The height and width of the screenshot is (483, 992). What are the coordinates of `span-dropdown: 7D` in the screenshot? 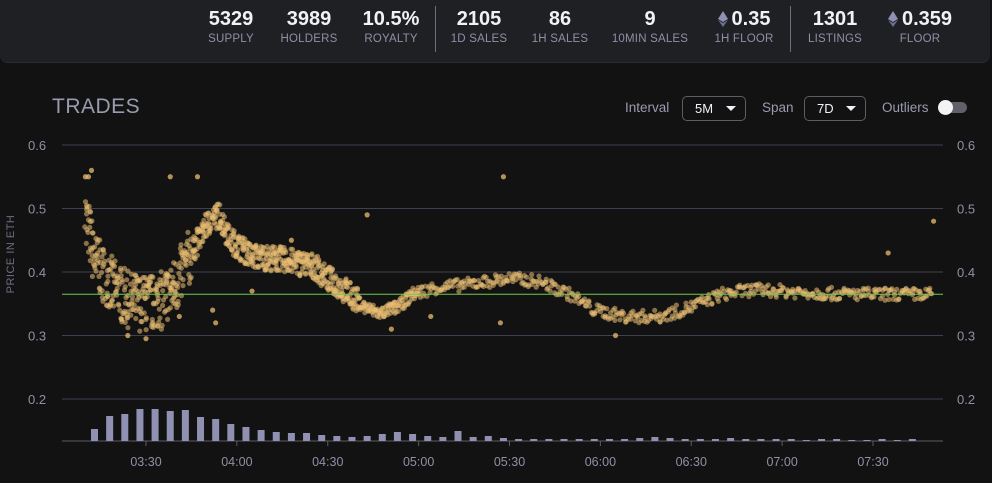 It's located at (835, 108).